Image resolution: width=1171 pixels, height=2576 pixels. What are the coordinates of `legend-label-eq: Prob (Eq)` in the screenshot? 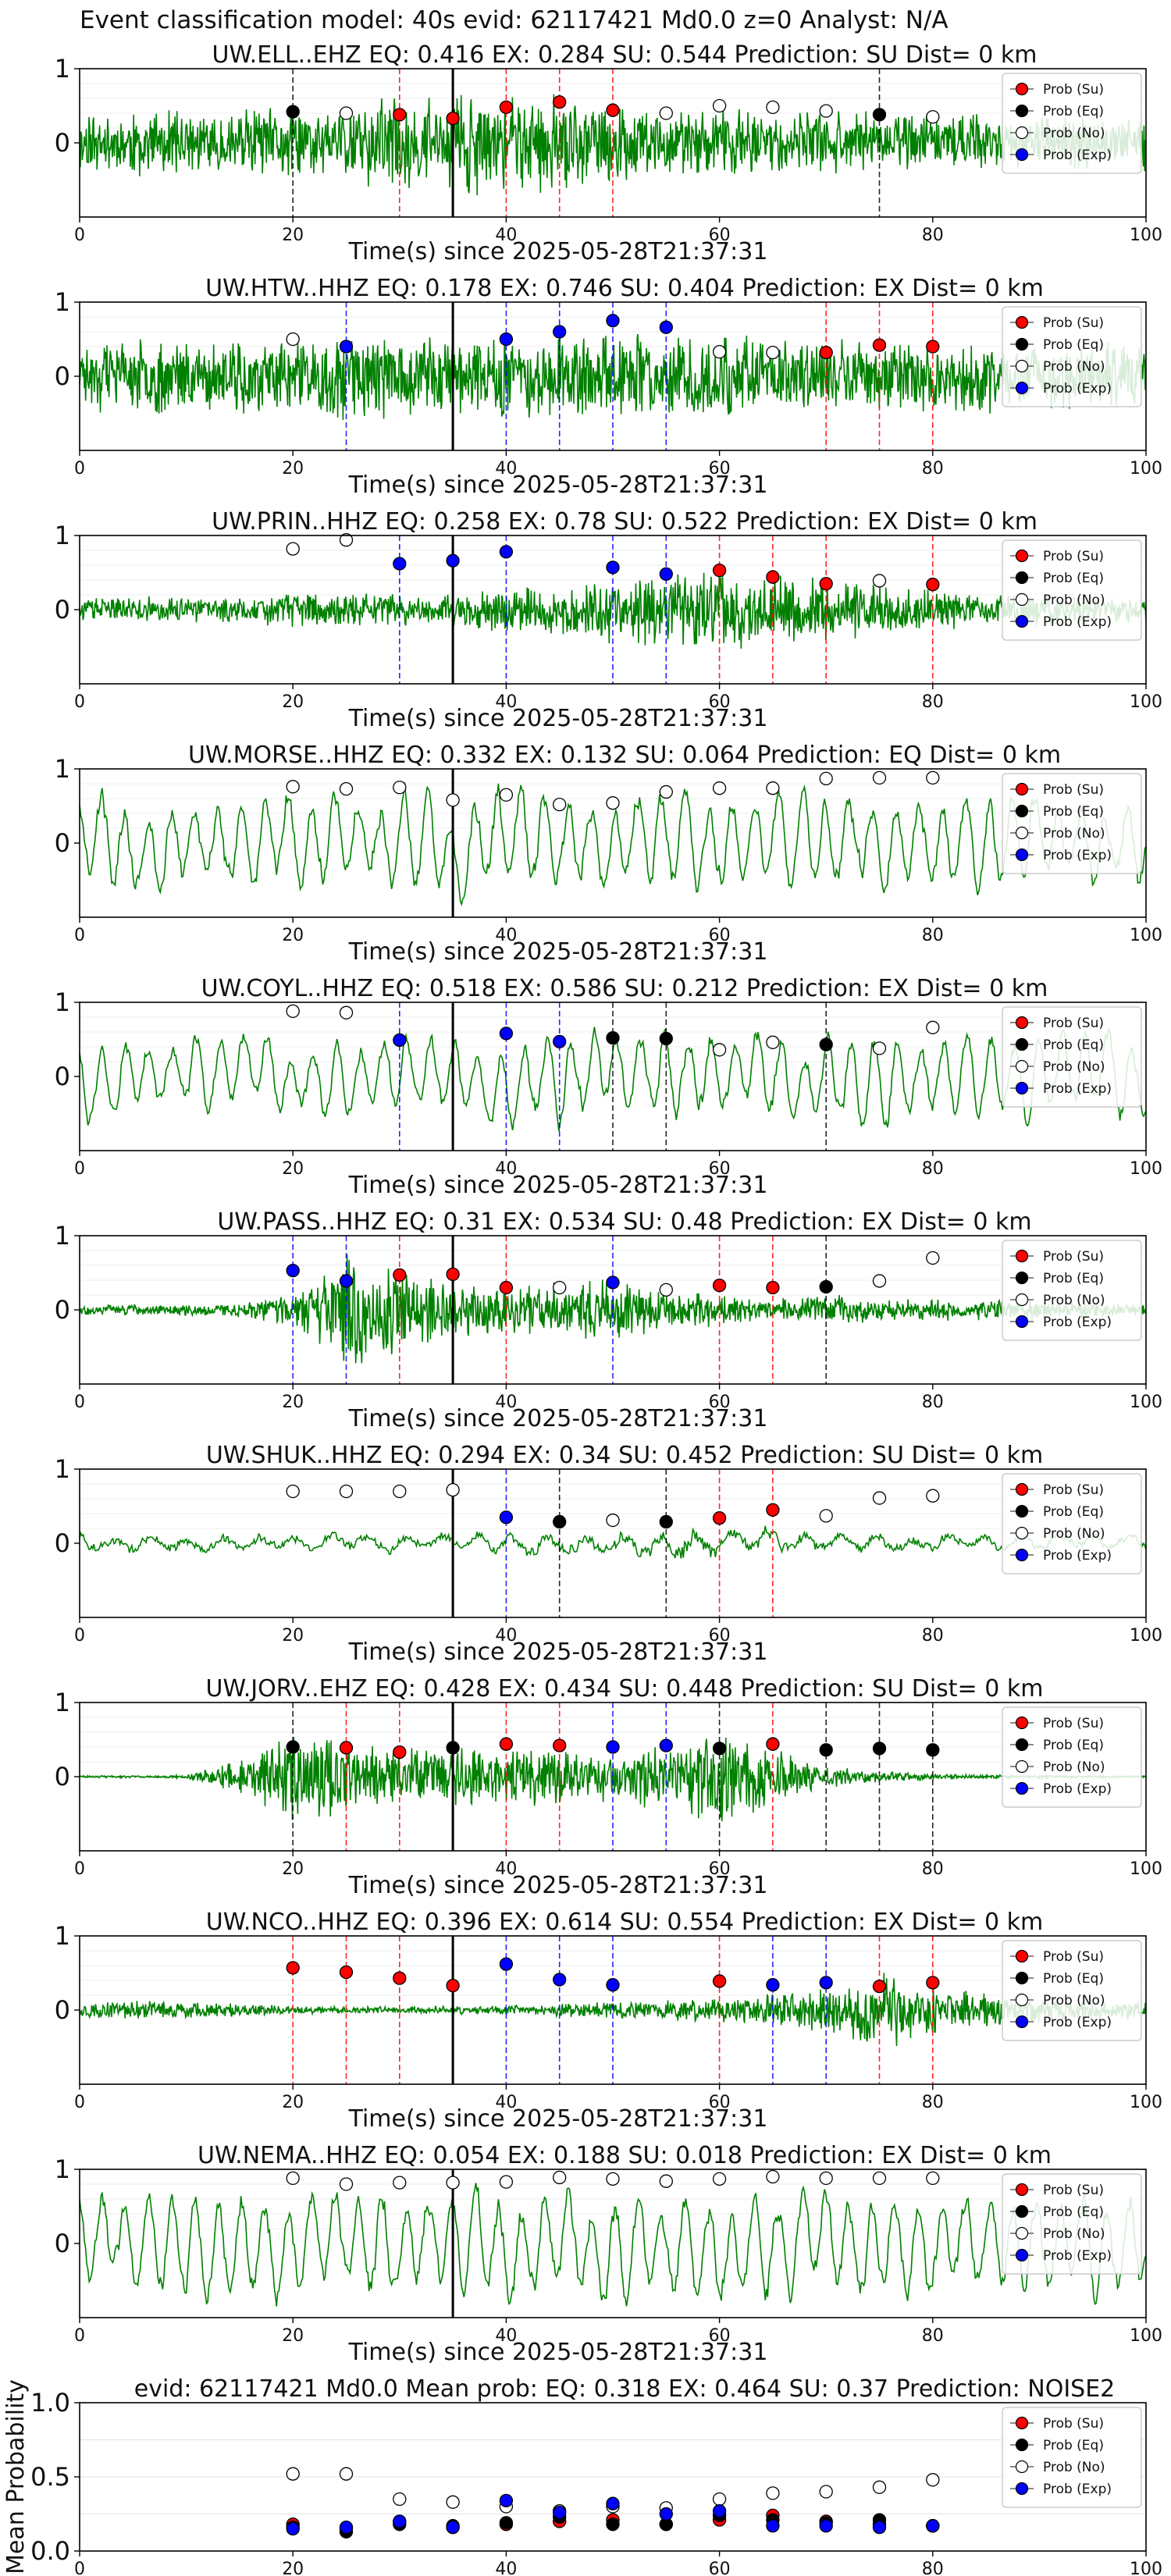 It's located at (1073, 578).